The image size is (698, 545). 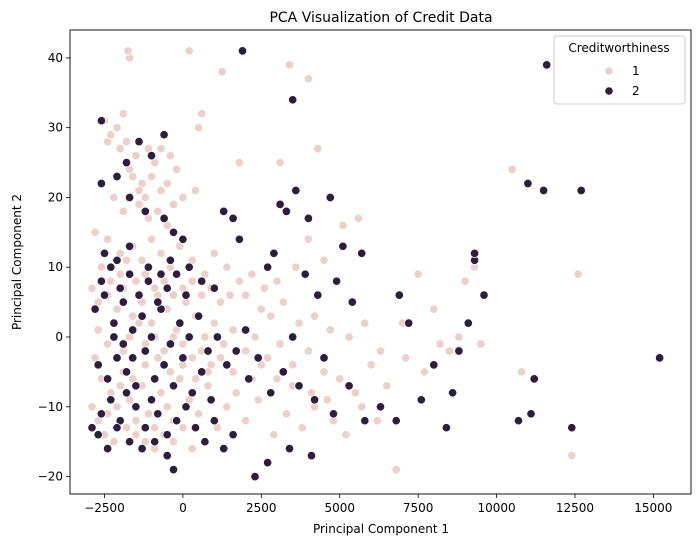 I want to click on legend-label-1: 1, so click(x=636, y=71).